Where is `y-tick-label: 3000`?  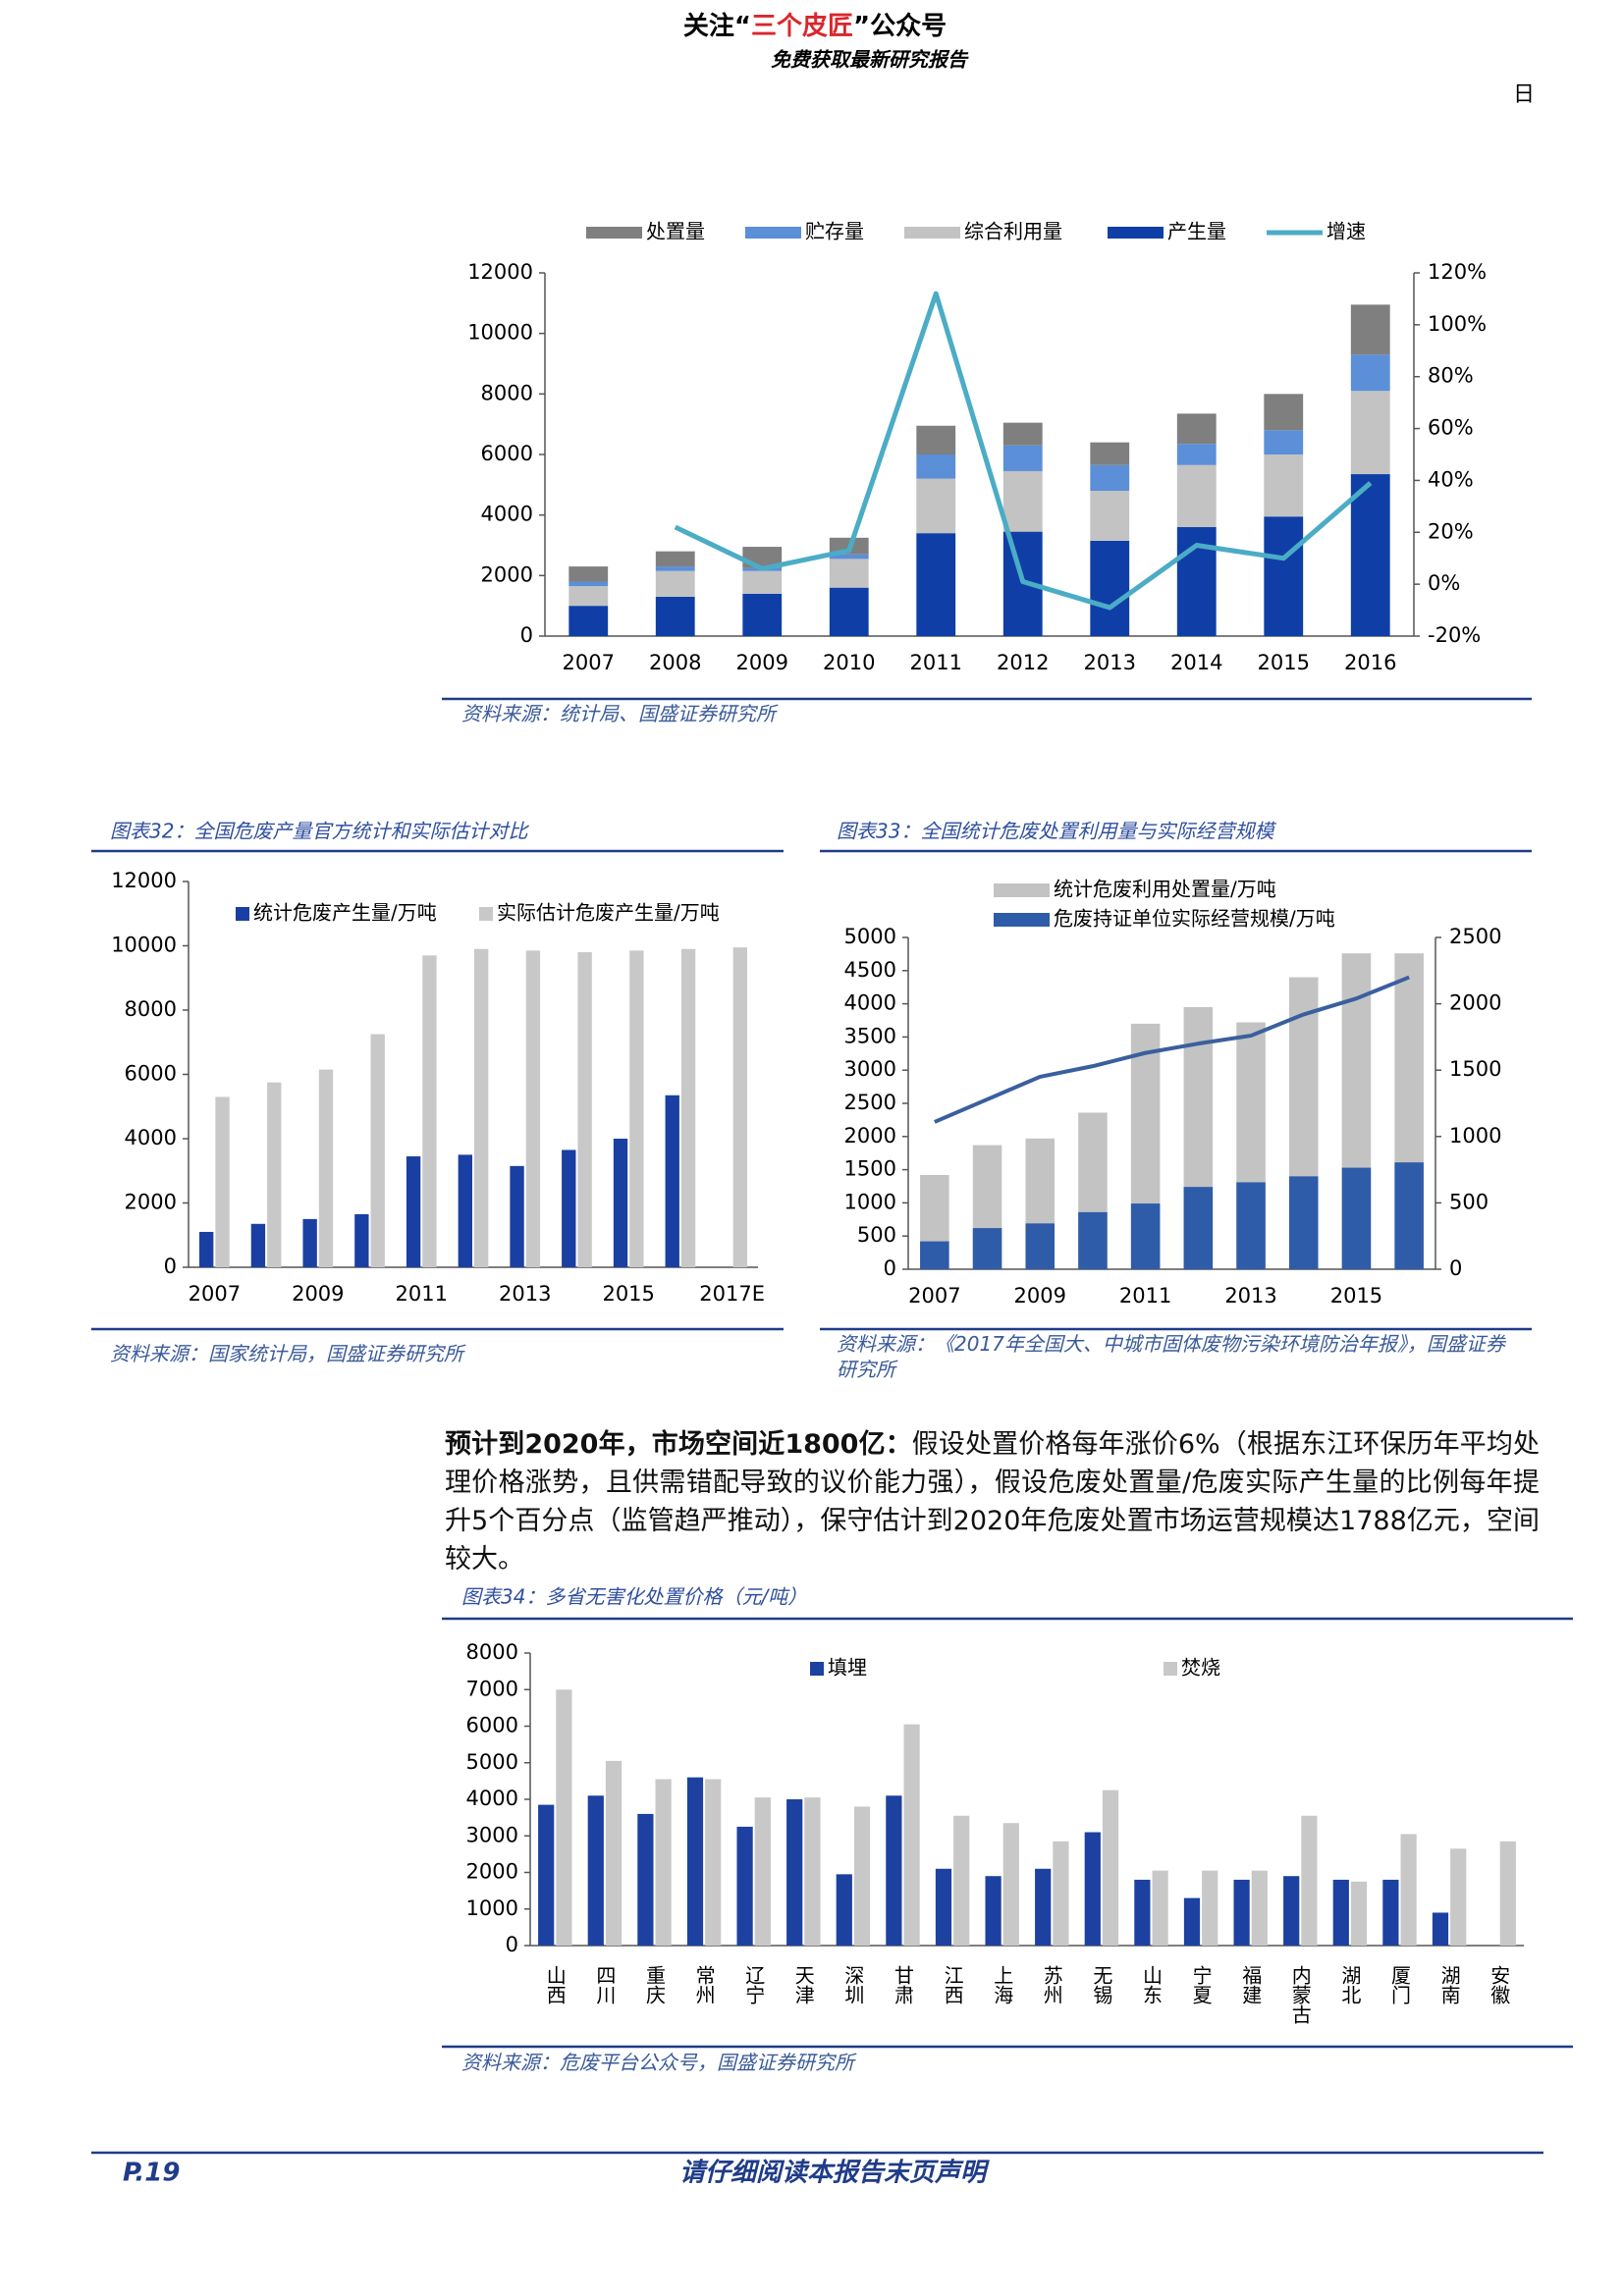 y-tick-label: 3000 is located at coordinates (492, 1835).